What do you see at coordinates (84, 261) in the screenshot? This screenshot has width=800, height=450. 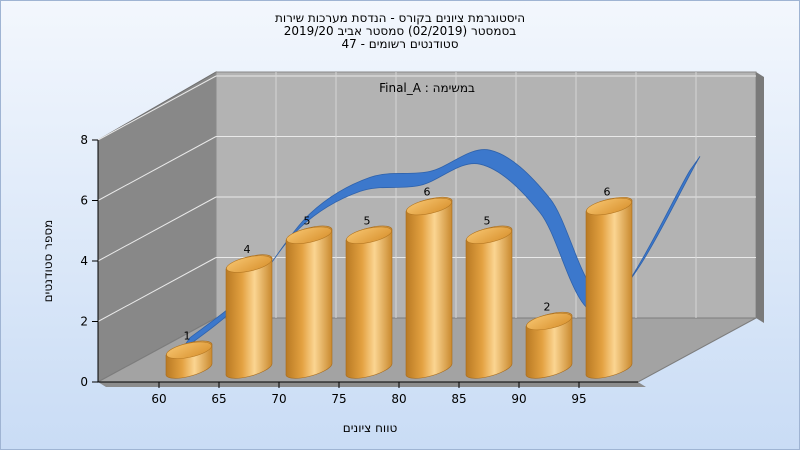 I see `y-tick-label: 4` at bounding box center [84, 261].